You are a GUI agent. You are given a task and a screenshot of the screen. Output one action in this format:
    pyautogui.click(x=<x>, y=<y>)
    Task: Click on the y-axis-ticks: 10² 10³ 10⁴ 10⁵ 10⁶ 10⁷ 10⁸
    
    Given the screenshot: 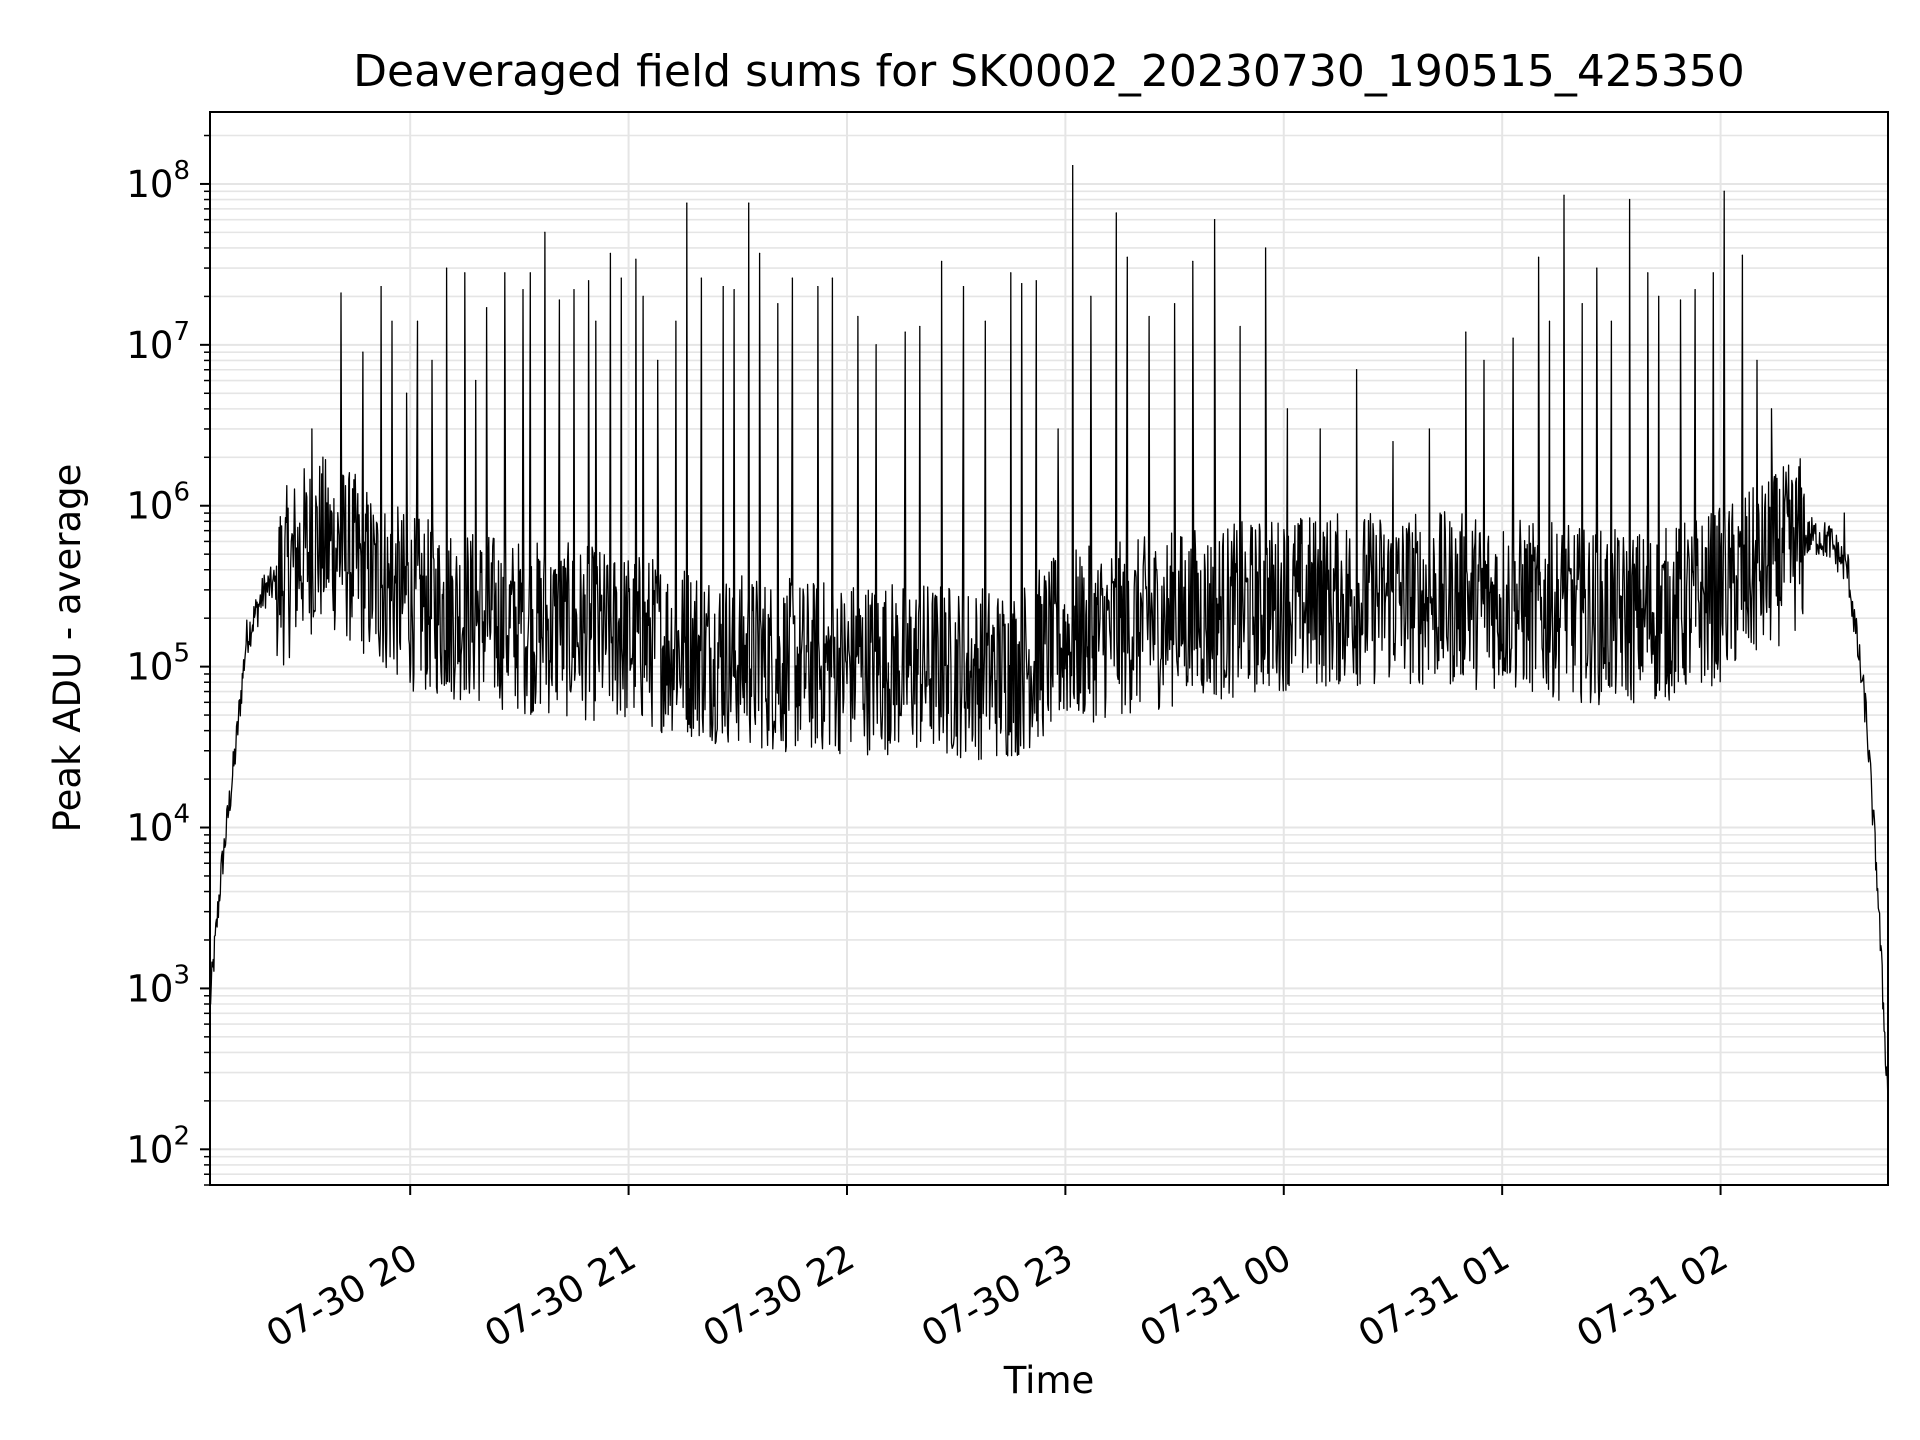 What is the action you would take?
    pyautogui.click(x=168, y=660)
    